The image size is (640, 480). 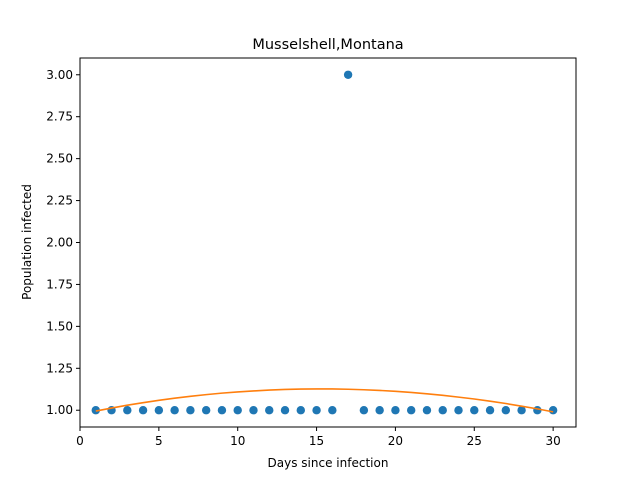 I want to click on y-tick-label: 2.00, so click(x=59, y=243).